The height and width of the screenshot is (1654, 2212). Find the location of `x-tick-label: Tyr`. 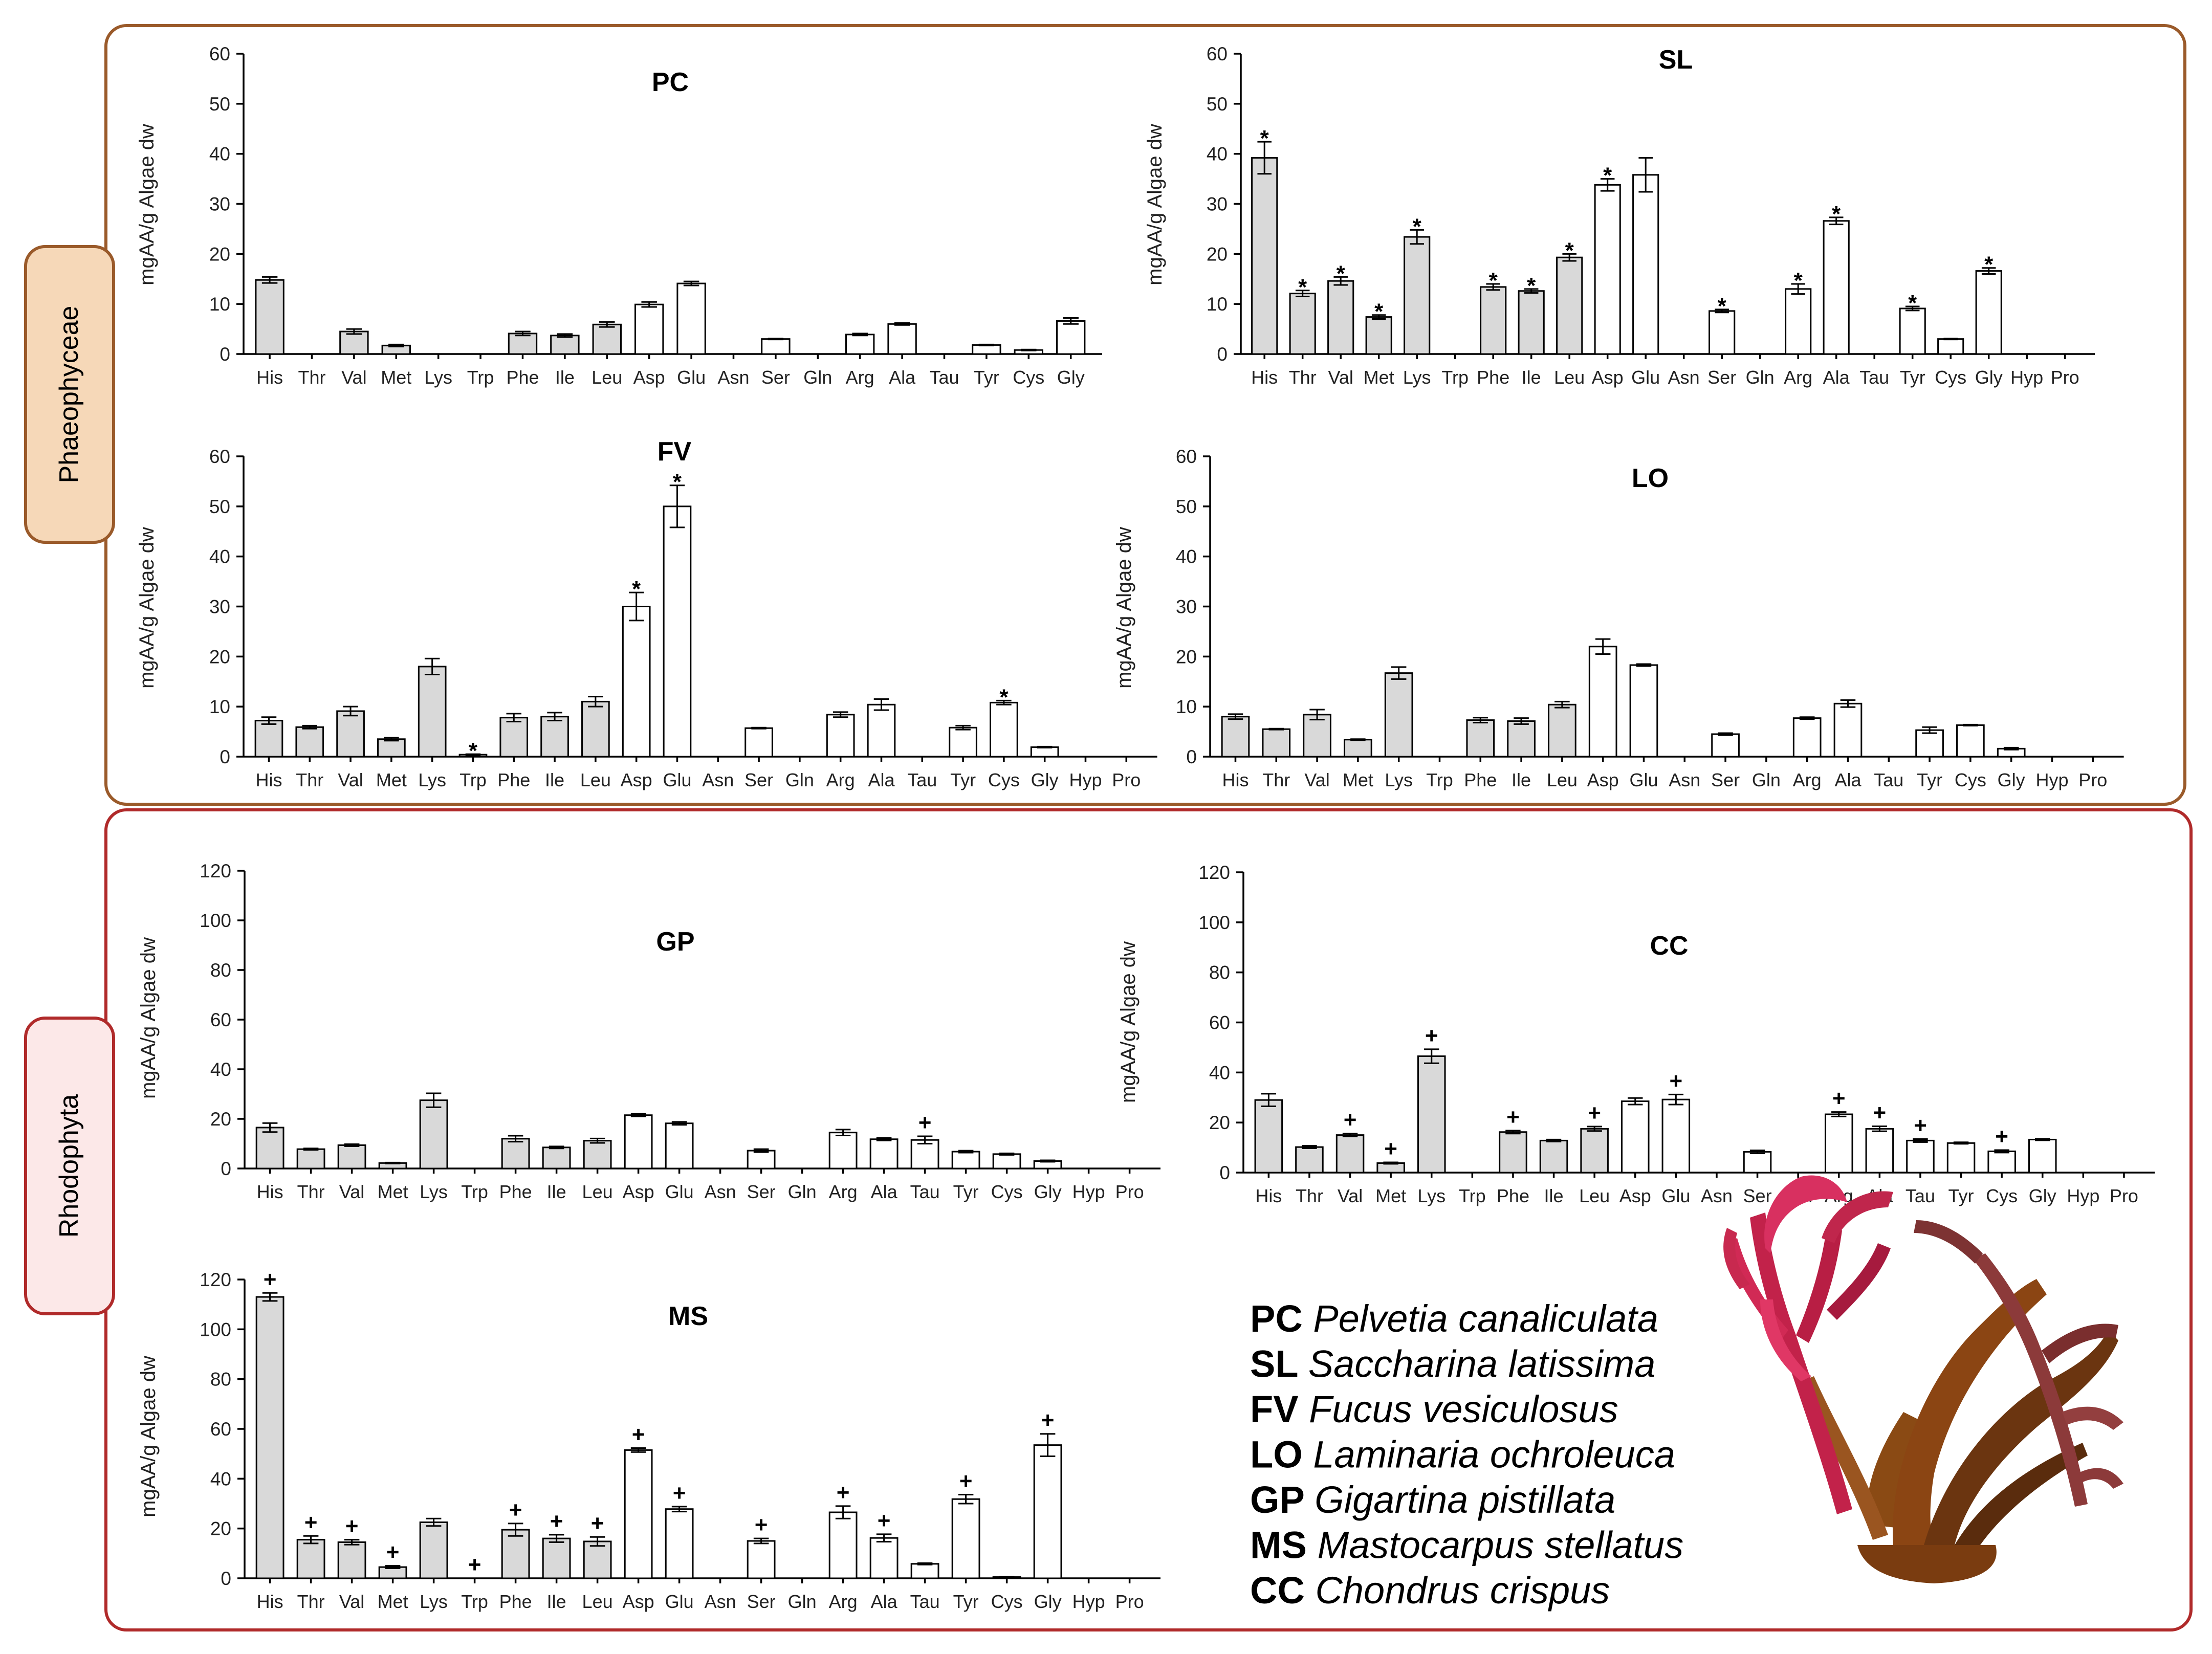

x-tick-label: Tyr is located at coordinates (963, 779).